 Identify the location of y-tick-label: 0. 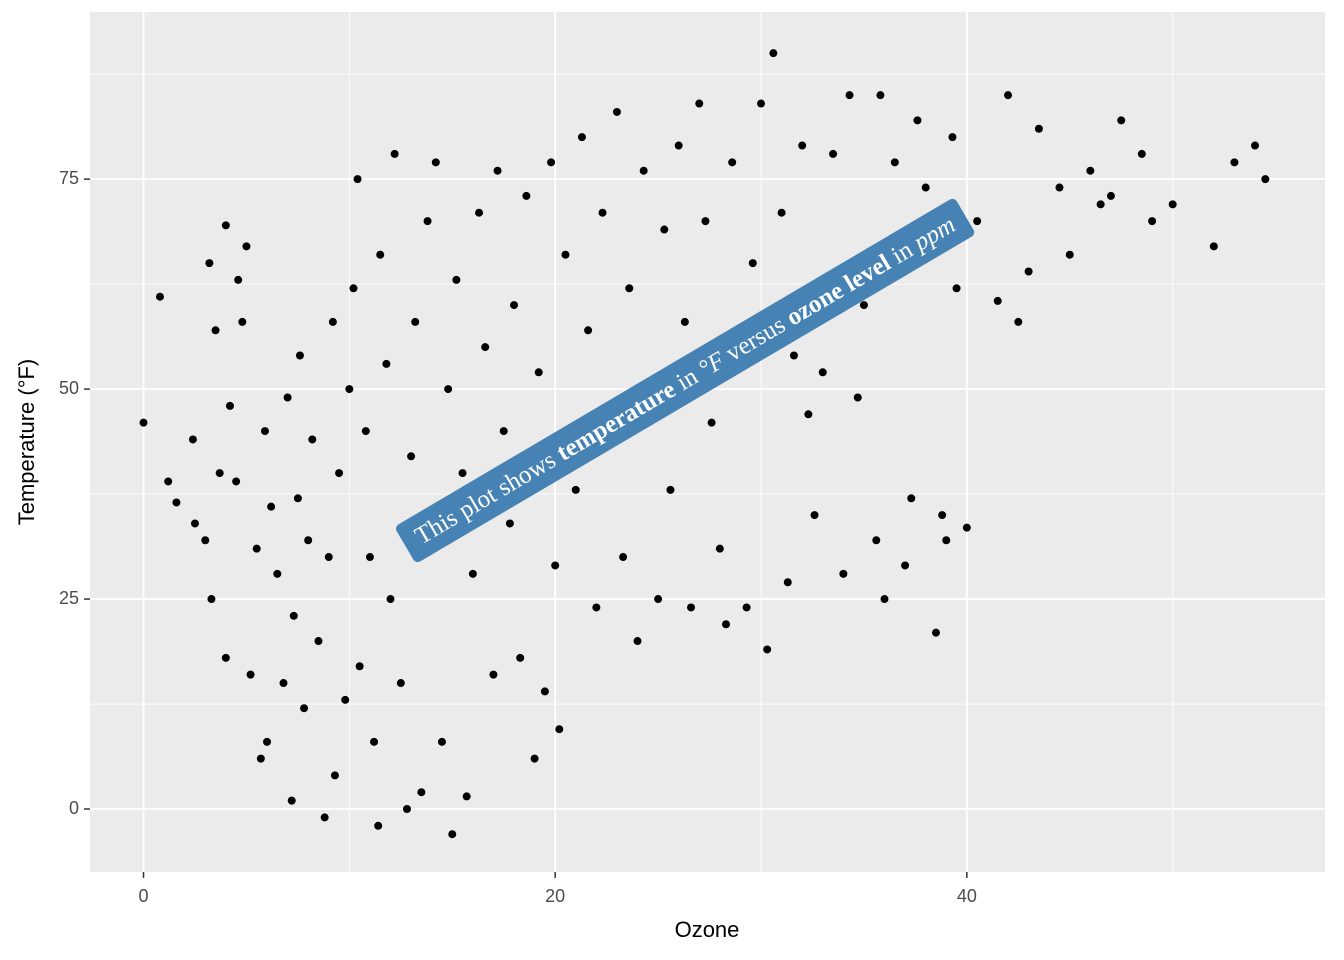
(74, 808).